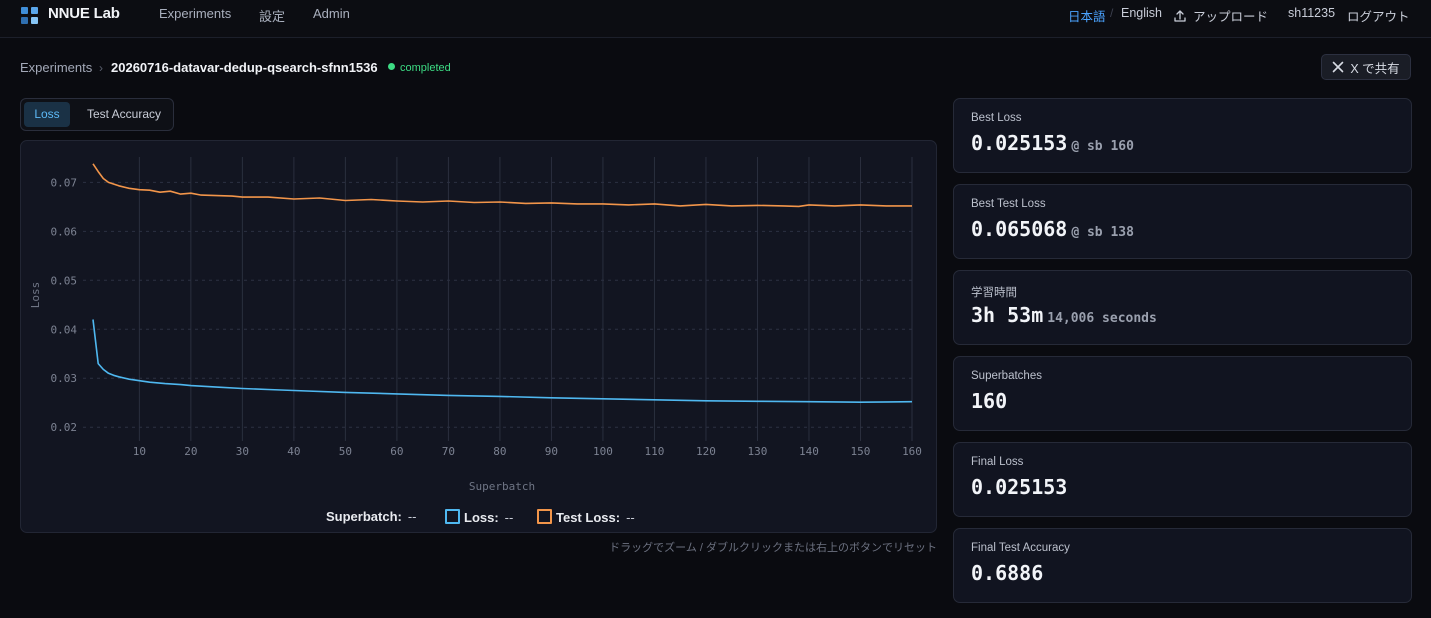 The image size is (1431, 618). Describe the element at coordinates (1182, 565) in the screenshot. I see `stat-final-test-accuracy: Final Test Accuracy 0.6886` at that location.